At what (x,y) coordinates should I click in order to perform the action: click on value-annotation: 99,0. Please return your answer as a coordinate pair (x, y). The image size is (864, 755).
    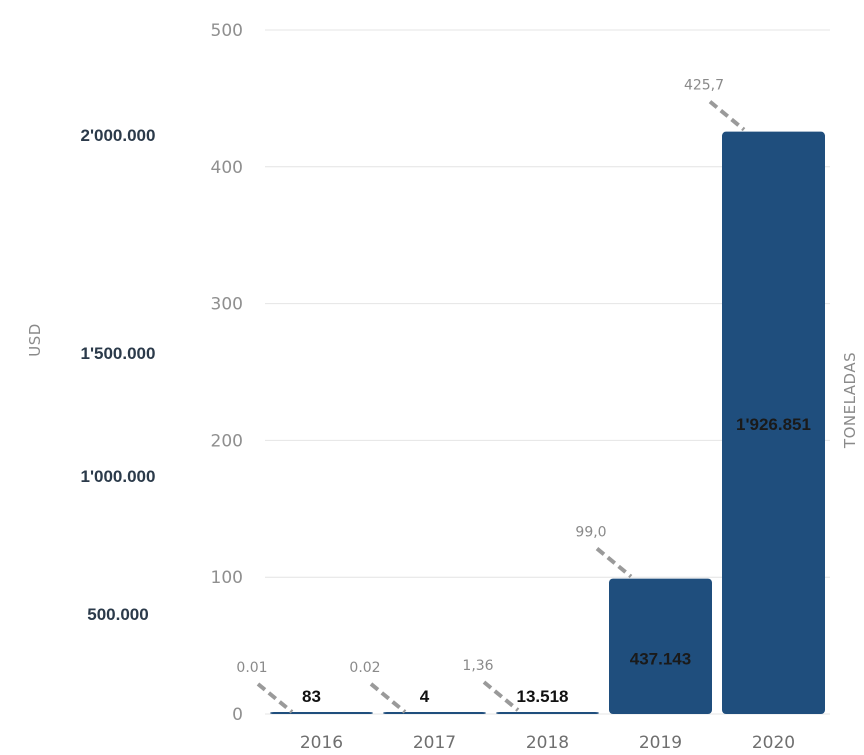
    Looking at the image, I should click on (590, 533).